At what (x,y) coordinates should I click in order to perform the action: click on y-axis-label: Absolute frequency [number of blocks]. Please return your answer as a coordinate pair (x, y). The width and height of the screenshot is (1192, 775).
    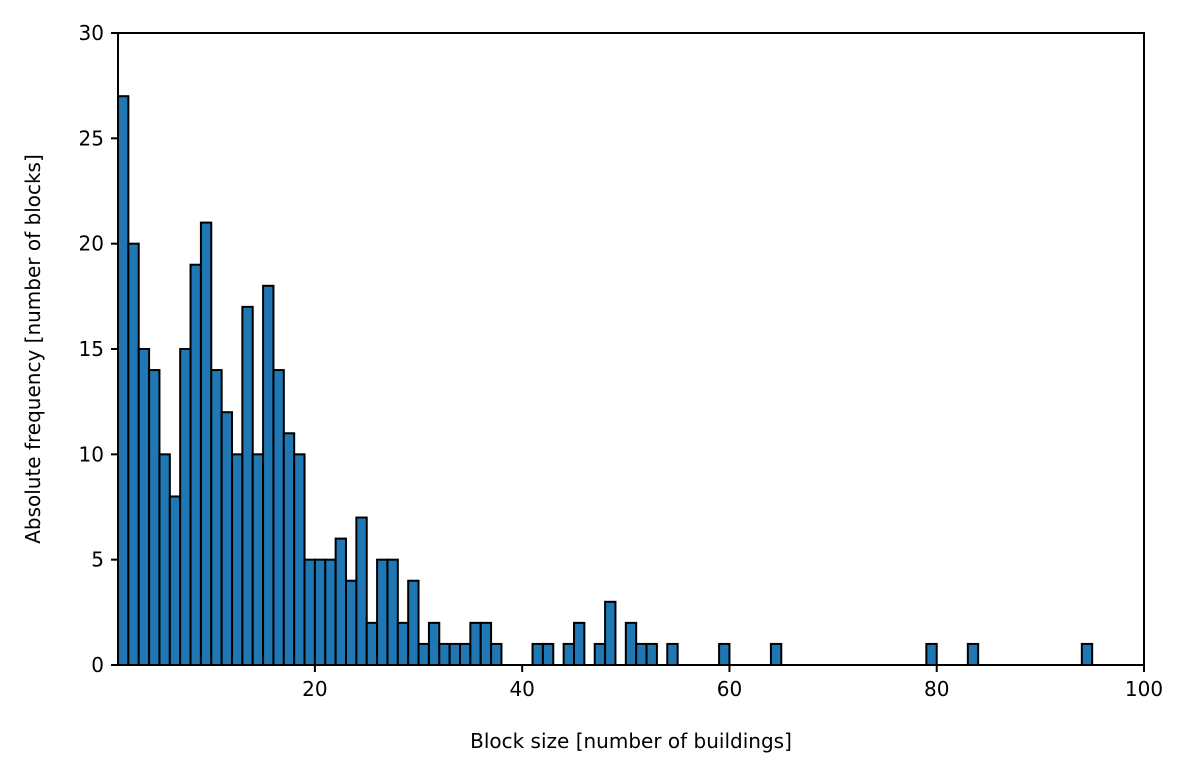
    Looking at the image, I should click on (33, 349).